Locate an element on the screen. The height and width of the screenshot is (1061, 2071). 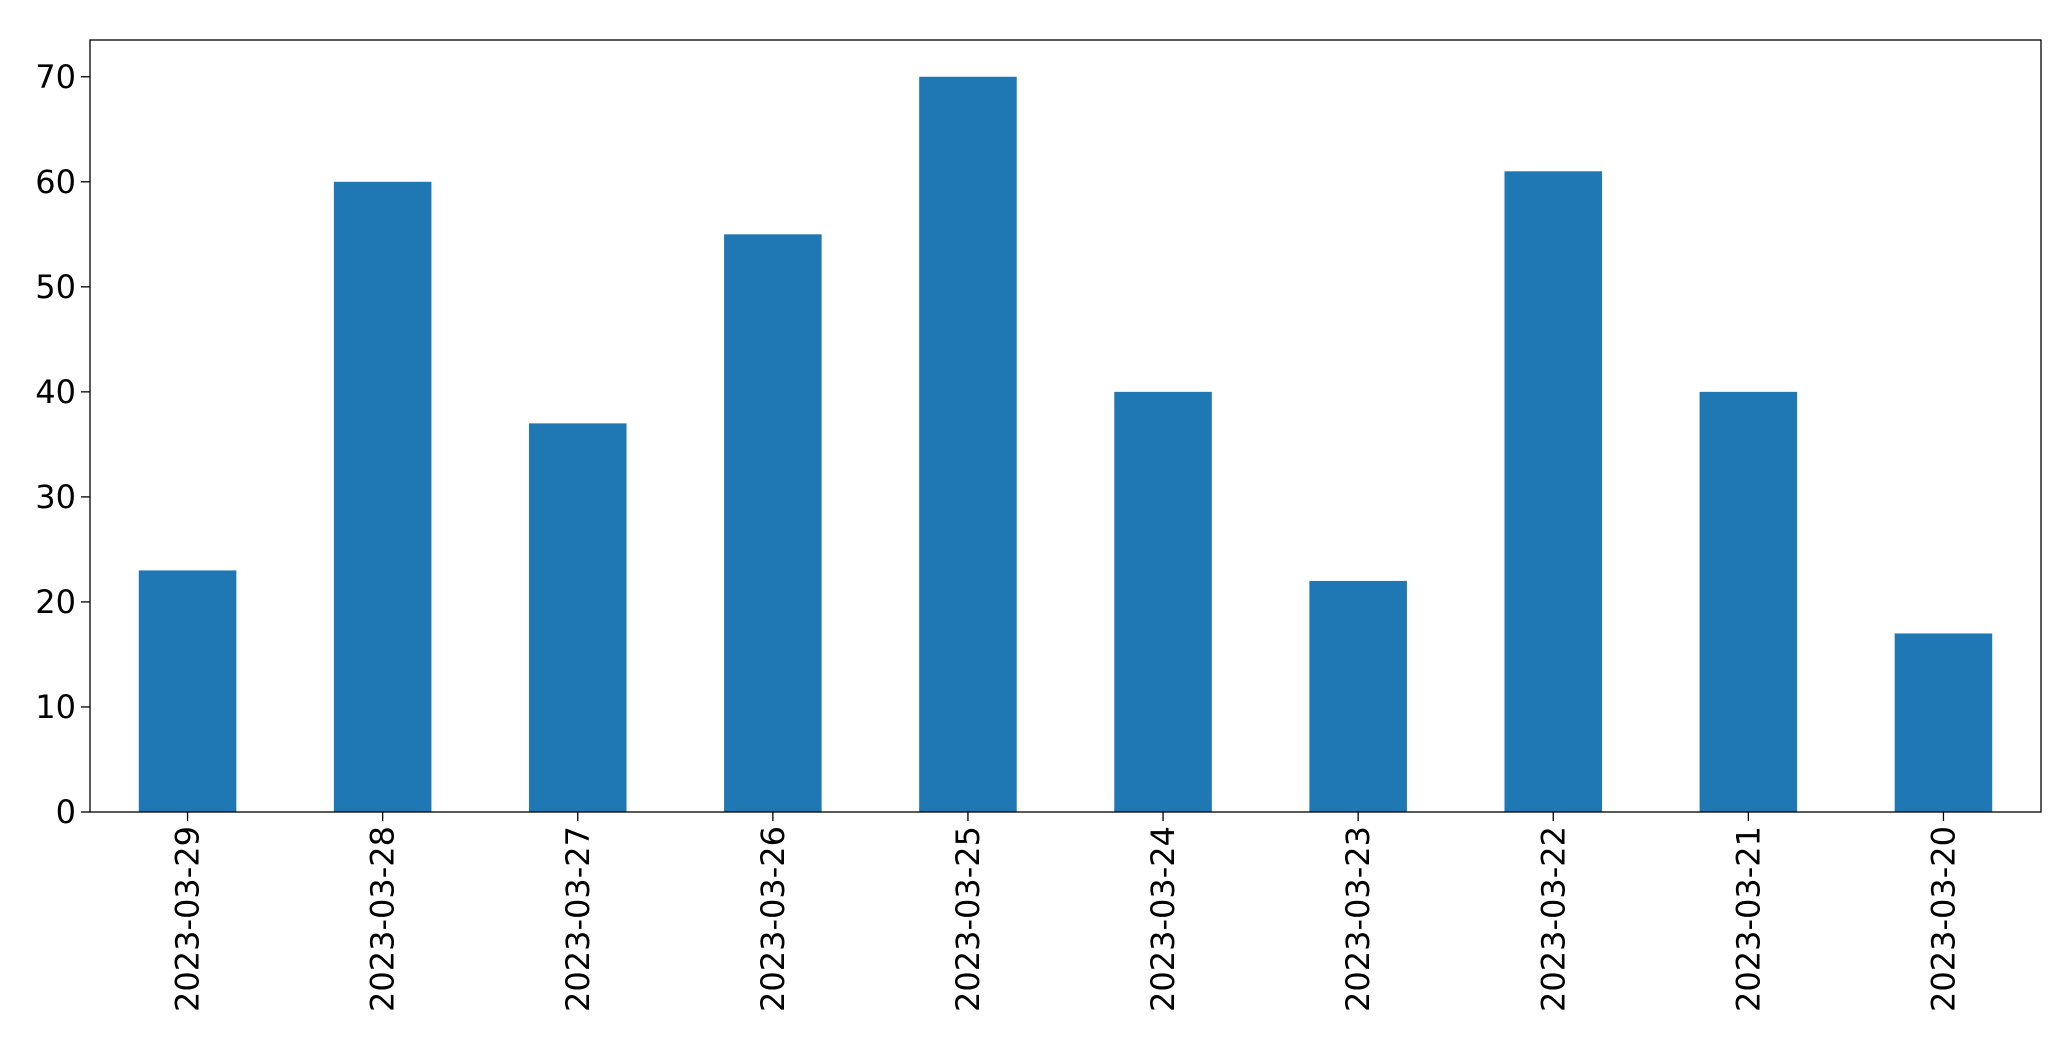
y-tick-label: 30 is located at coordinates (55, 497).